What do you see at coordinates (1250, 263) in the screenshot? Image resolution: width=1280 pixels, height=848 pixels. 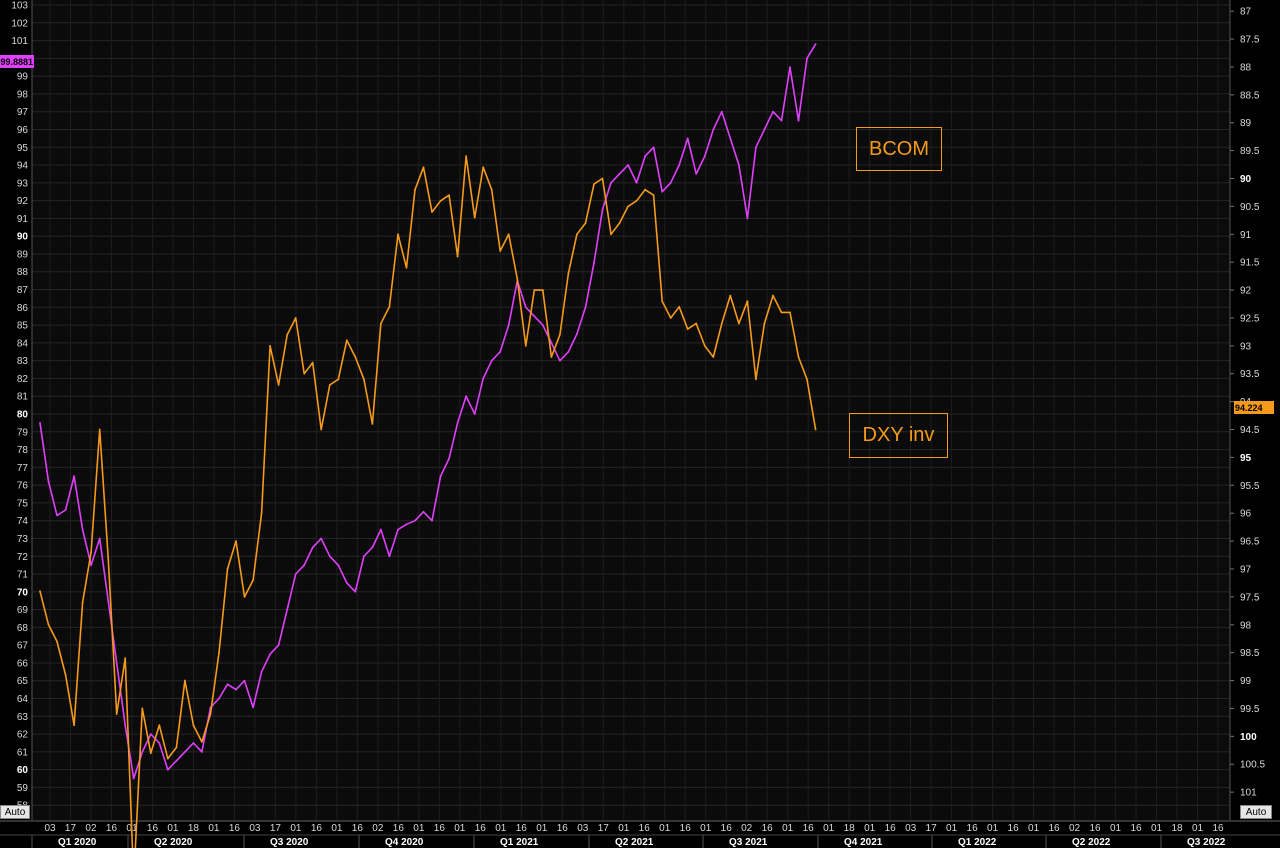 I see `right-tick-label: 91.5` at bounding box center [1250, 263].